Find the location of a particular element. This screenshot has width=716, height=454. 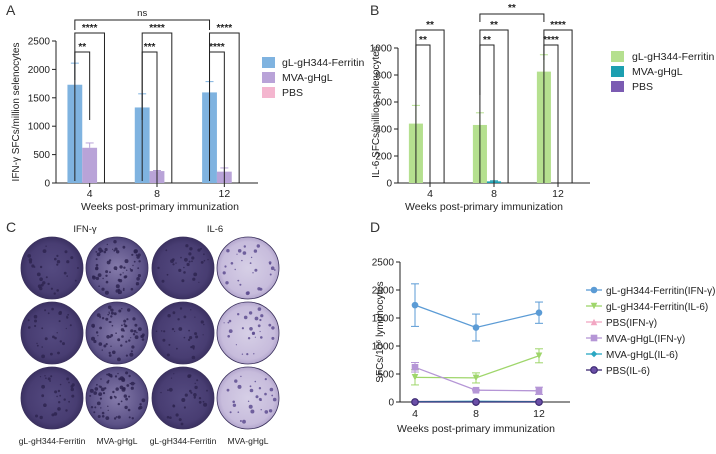

panel-b-ytick-label: 200 is located at coordinates (383, 157).